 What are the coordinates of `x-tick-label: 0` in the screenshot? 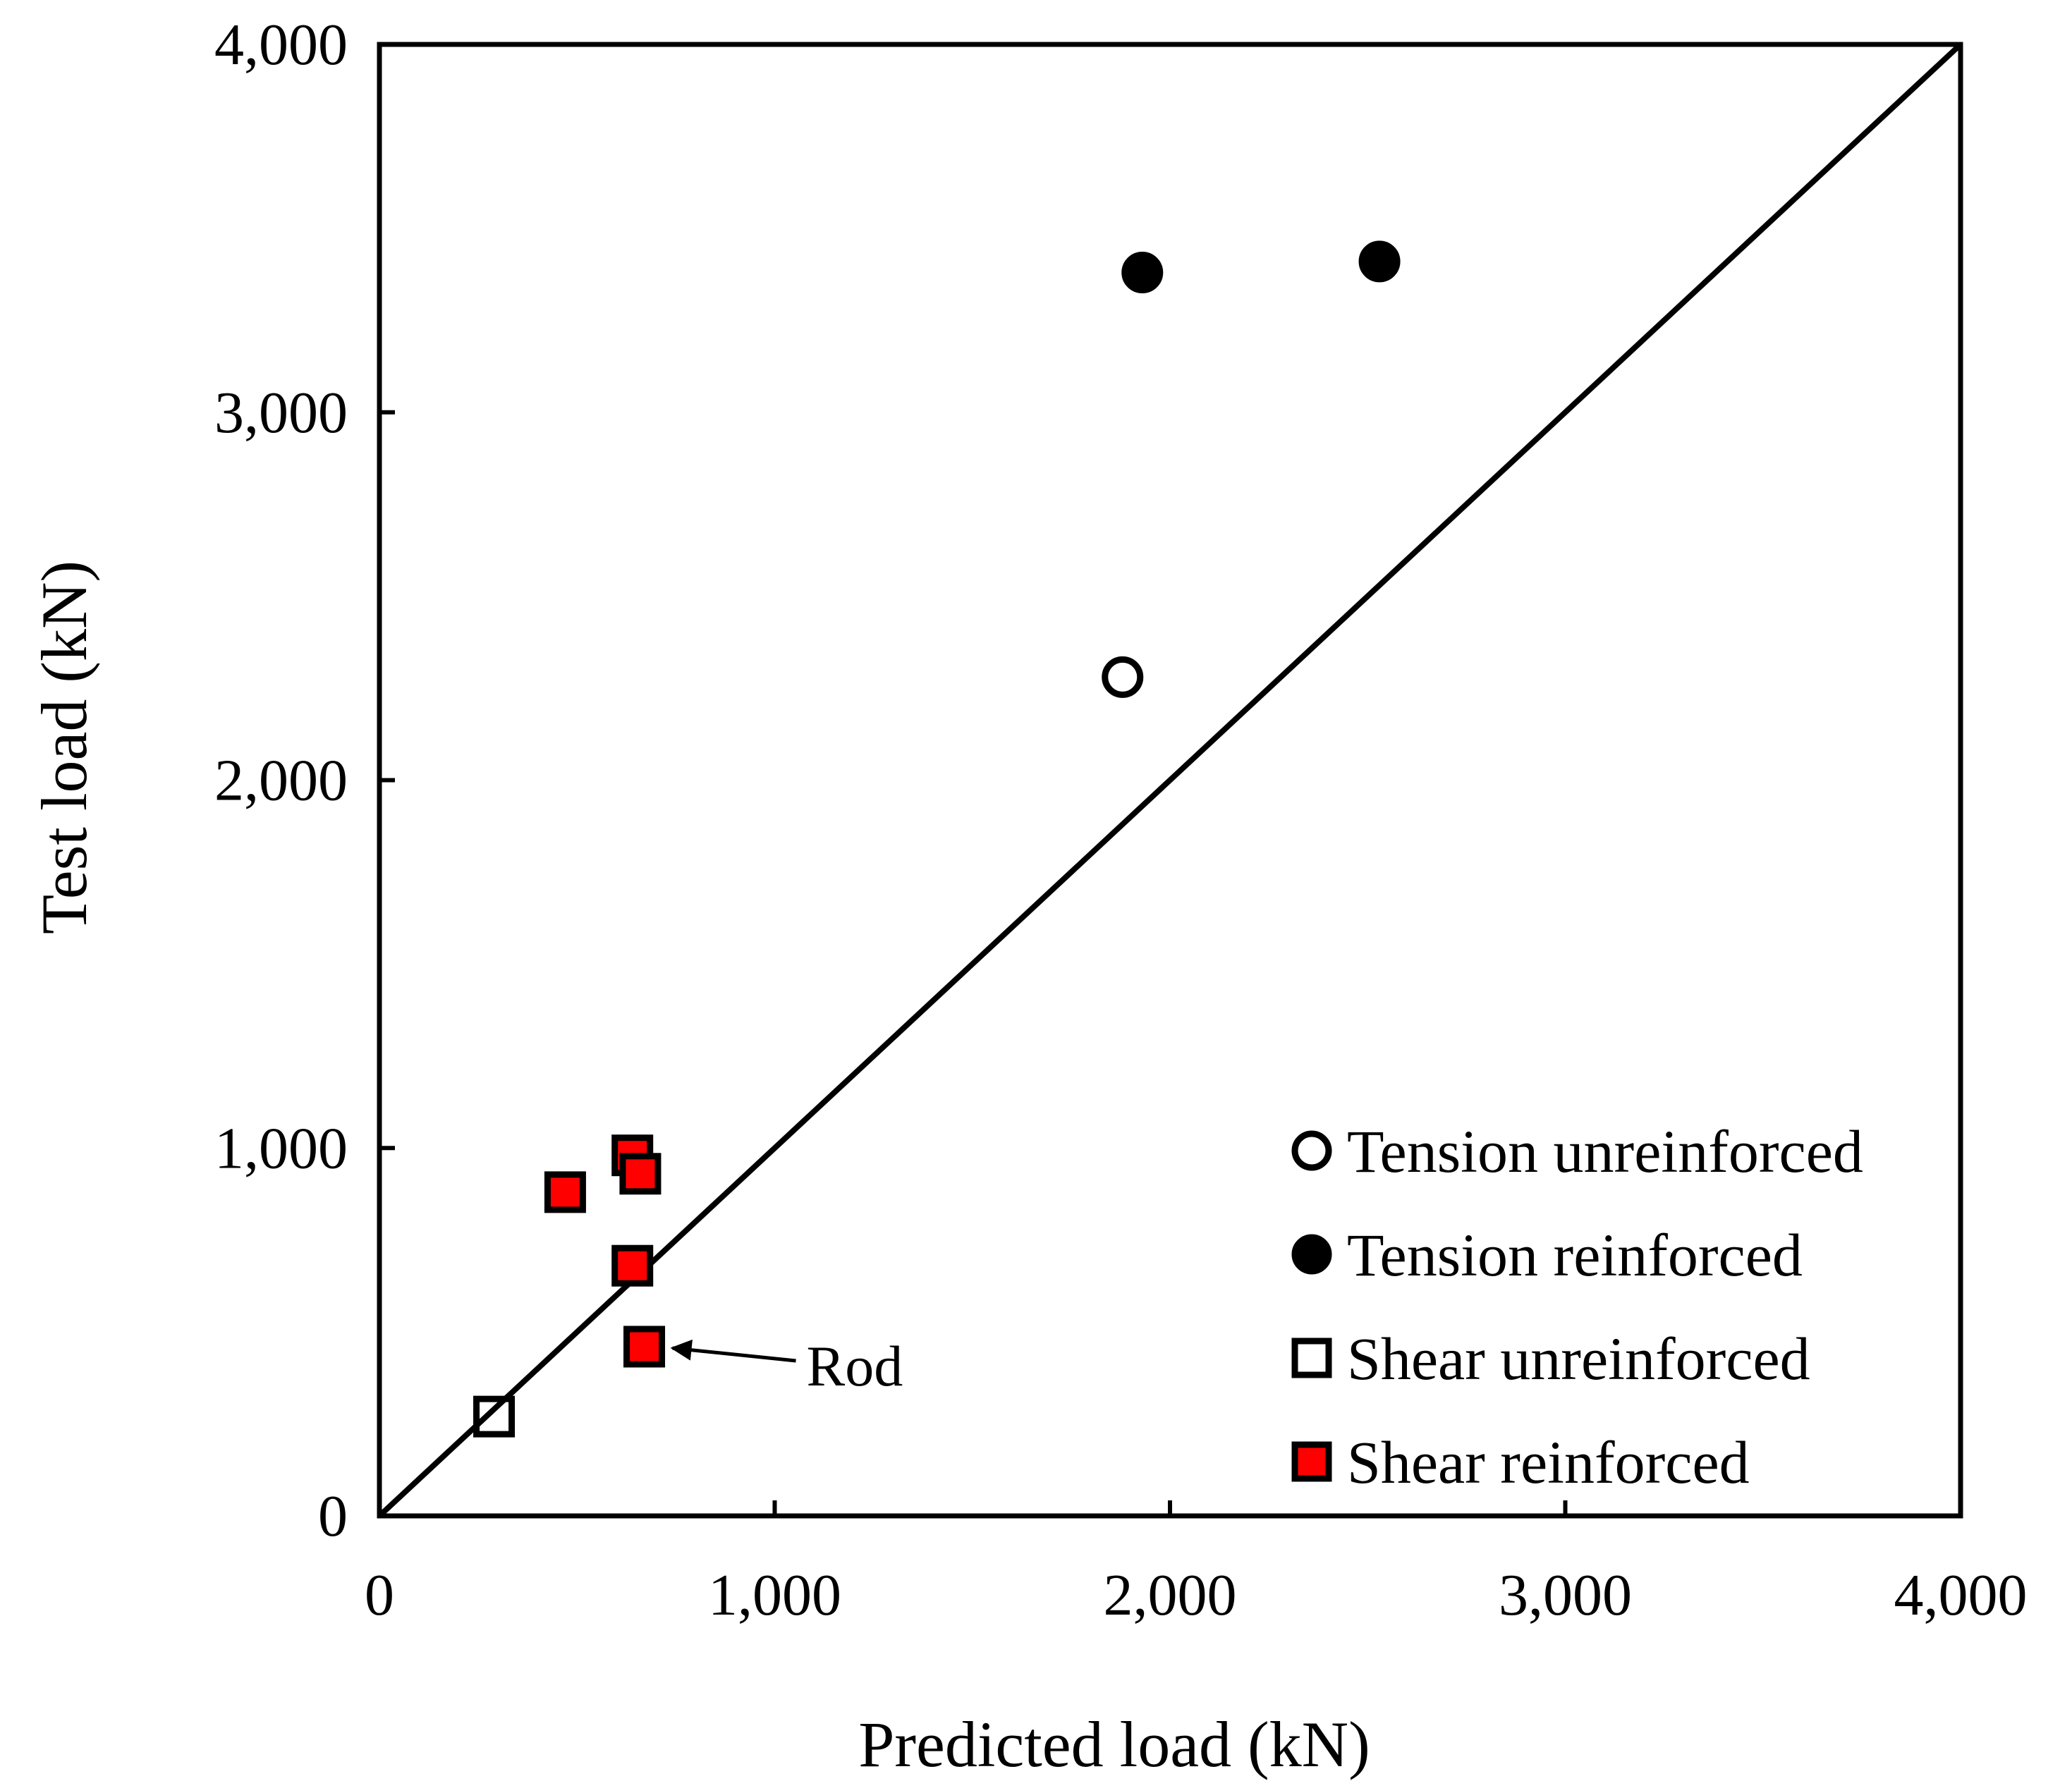 It's located at (380, 1595).